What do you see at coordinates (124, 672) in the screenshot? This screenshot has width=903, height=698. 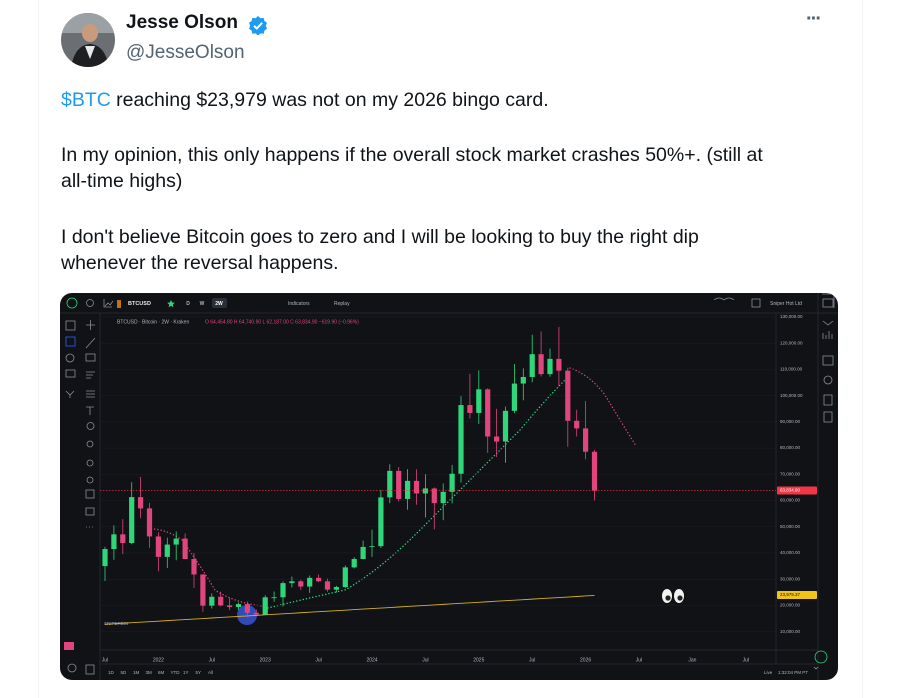 I see `range-button: 5D` at bounding box center [124, 672].